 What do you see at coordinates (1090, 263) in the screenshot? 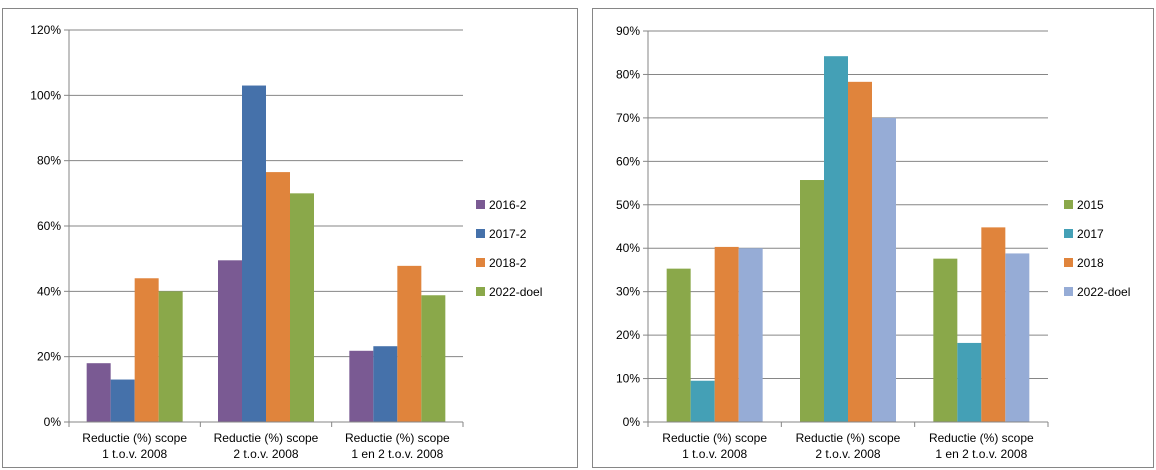
I see `legend-label: 2018` at bounding box center [1090, 263].